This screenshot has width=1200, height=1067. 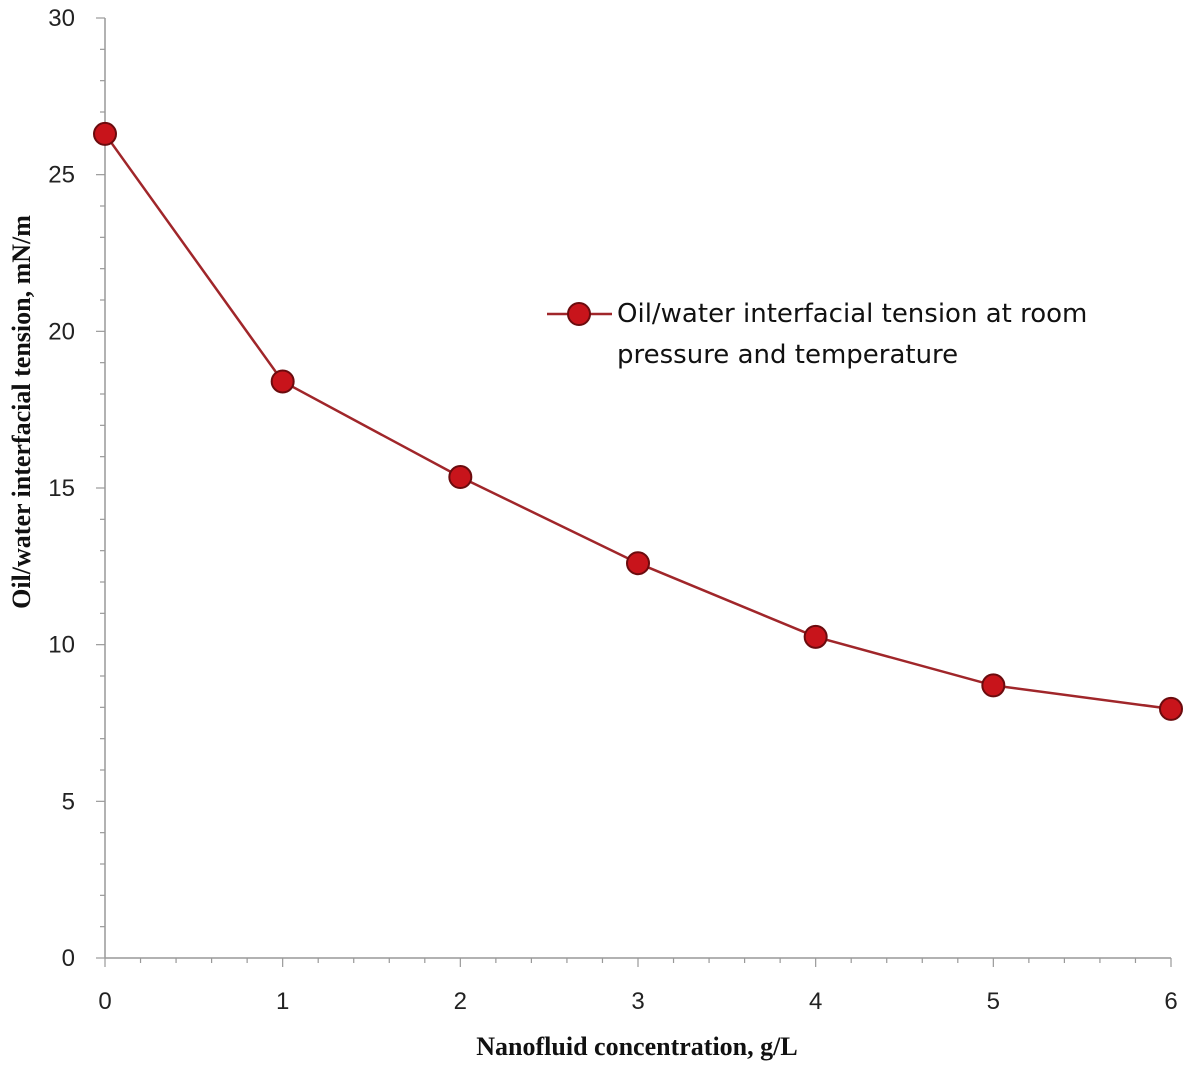 What do you see at coordinates (61, 18) in the screenshot?
I see `y-tick-label: 30` at bounding box center [61, 18].